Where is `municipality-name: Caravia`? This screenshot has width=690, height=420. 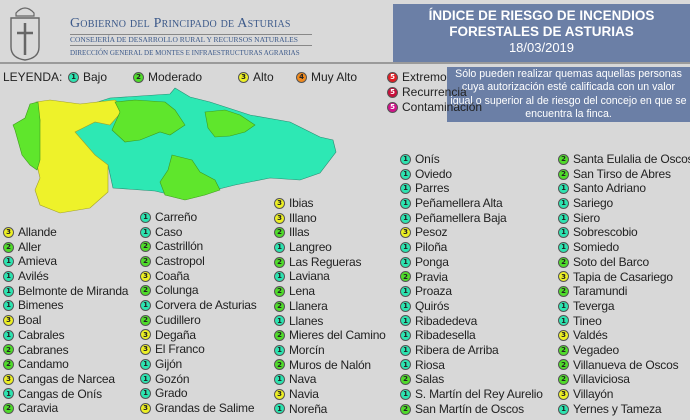 municipality-name: Caravia is located at coordinates (38, 408).